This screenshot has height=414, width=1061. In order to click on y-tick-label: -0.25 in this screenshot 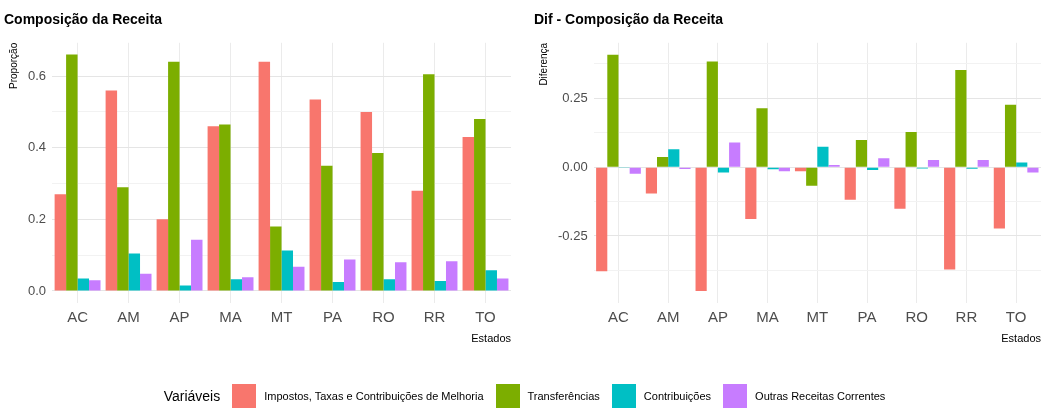, I will do `click(572, 235)`.